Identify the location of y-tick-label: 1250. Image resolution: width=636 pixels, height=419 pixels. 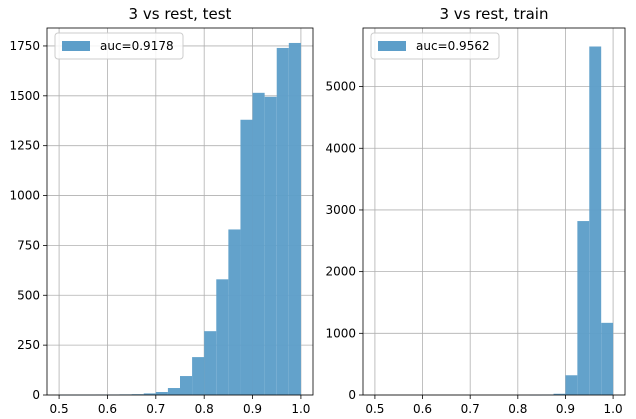
(24, 146).